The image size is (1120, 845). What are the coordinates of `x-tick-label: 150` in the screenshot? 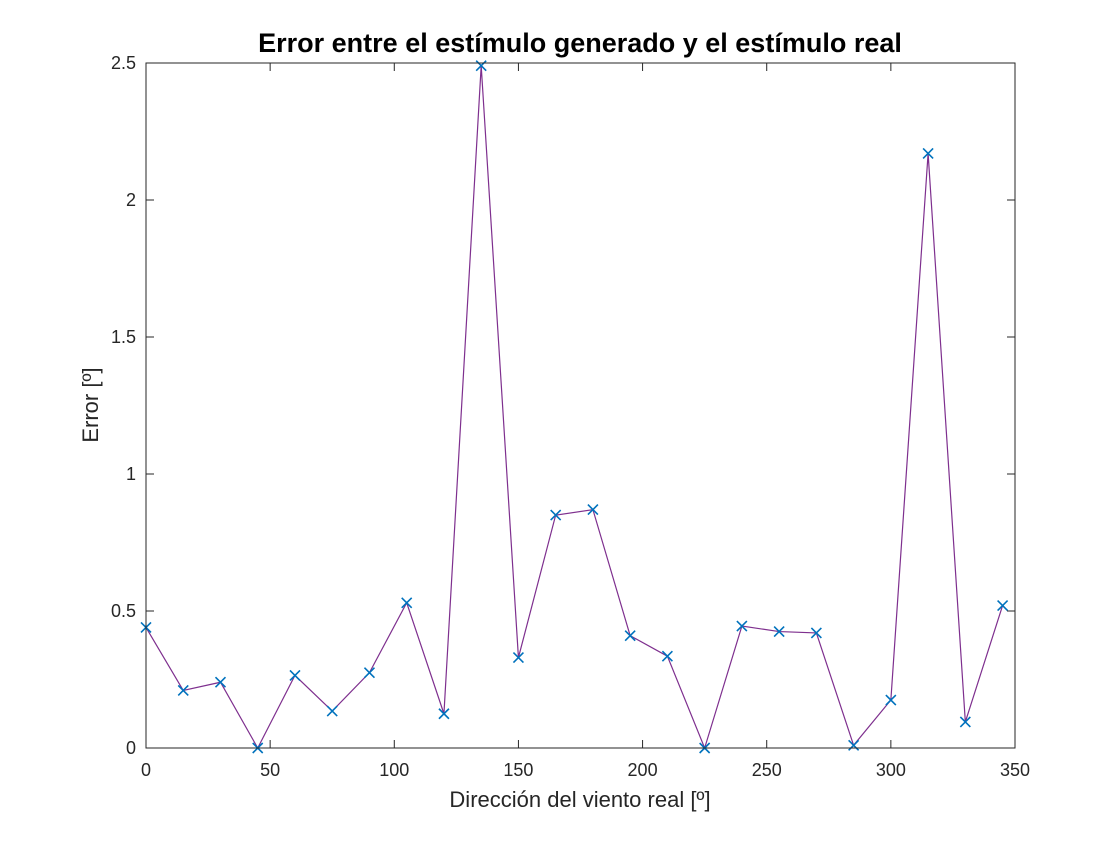 It's located at (518, 770).